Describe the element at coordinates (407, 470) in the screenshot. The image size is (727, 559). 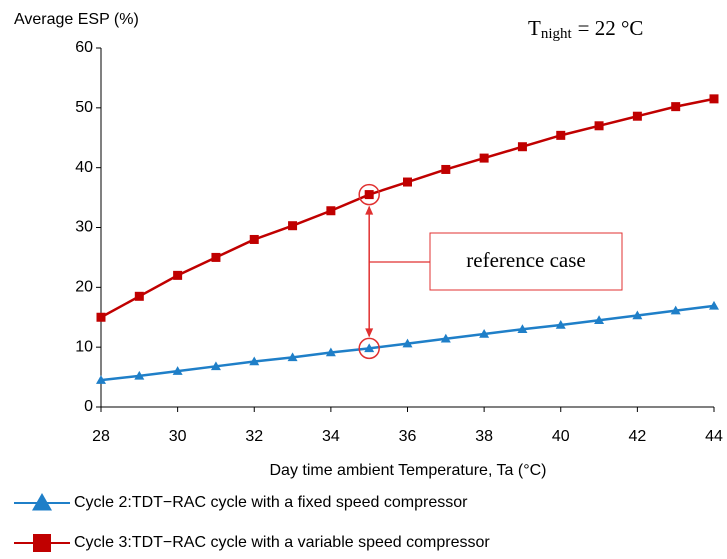
I see `x-axis-label: Day time ambient Temperature, Ta (°C)` at that location.